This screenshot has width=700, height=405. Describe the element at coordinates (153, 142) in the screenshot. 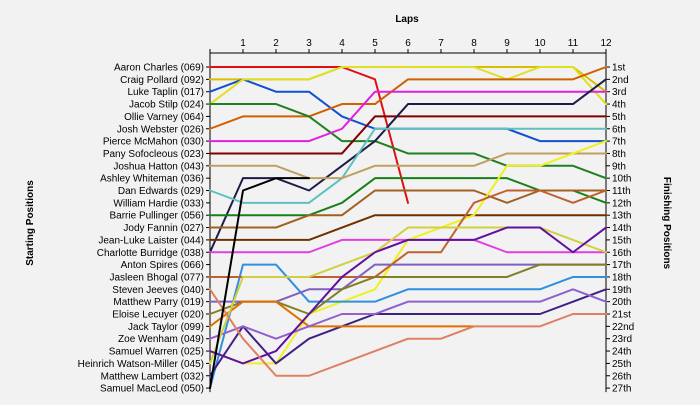

I see `starting-position-label: Pierce McMahon (030)` at that location.